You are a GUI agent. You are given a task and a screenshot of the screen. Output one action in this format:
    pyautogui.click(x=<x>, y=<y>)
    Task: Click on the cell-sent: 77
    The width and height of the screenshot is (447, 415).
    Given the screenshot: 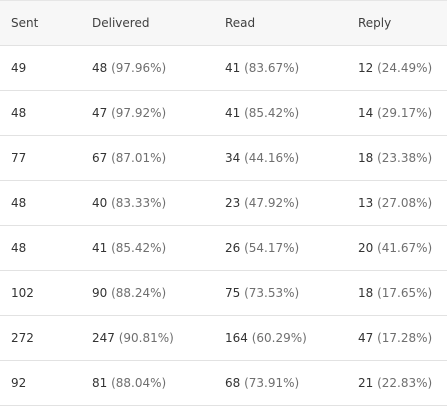 What is the action you would take?
    pyautogui.click(x=40, y=158)
    